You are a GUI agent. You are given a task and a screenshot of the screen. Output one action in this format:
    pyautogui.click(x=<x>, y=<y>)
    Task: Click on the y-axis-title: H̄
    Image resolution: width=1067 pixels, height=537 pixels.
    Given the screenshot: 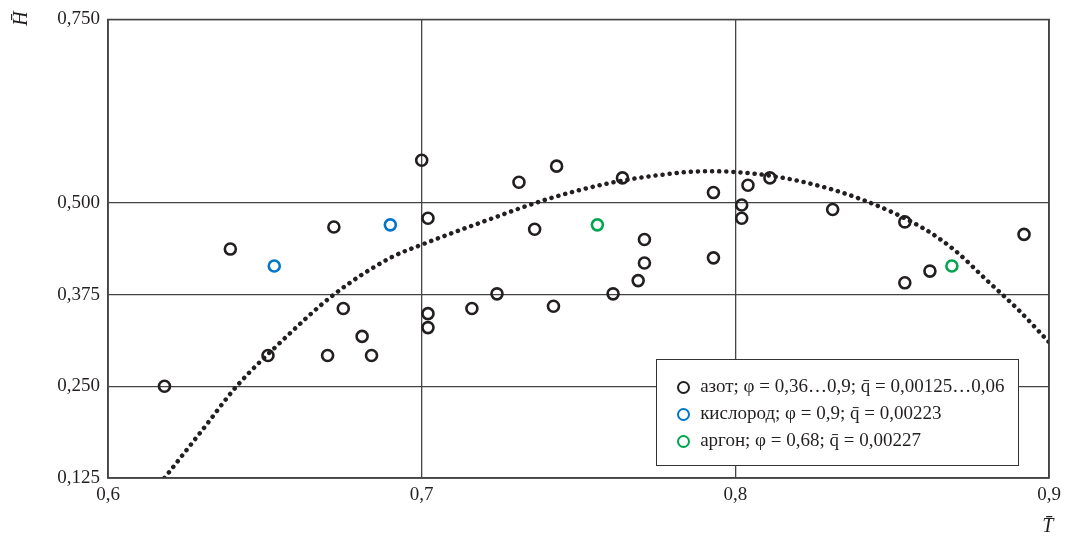 What is the action you would take?
    pyautogui.click(x=20, y=19)
    